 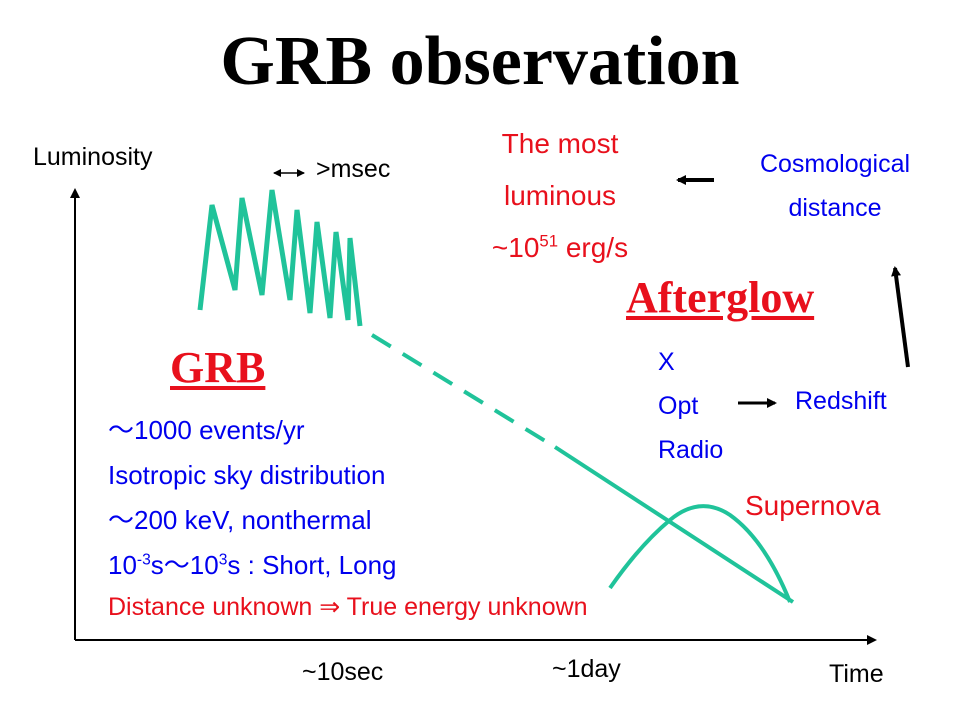 I want to click on burst-duration-label: >msec, so click(x=353, y=169).